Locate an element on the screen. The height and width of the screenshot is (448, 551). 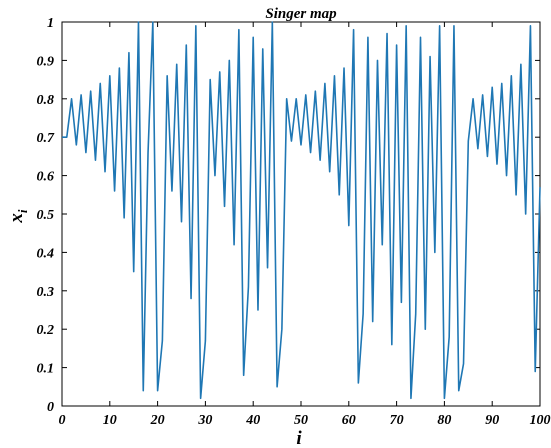
x-tick-label: 100 is located at coordinates (540, 420).